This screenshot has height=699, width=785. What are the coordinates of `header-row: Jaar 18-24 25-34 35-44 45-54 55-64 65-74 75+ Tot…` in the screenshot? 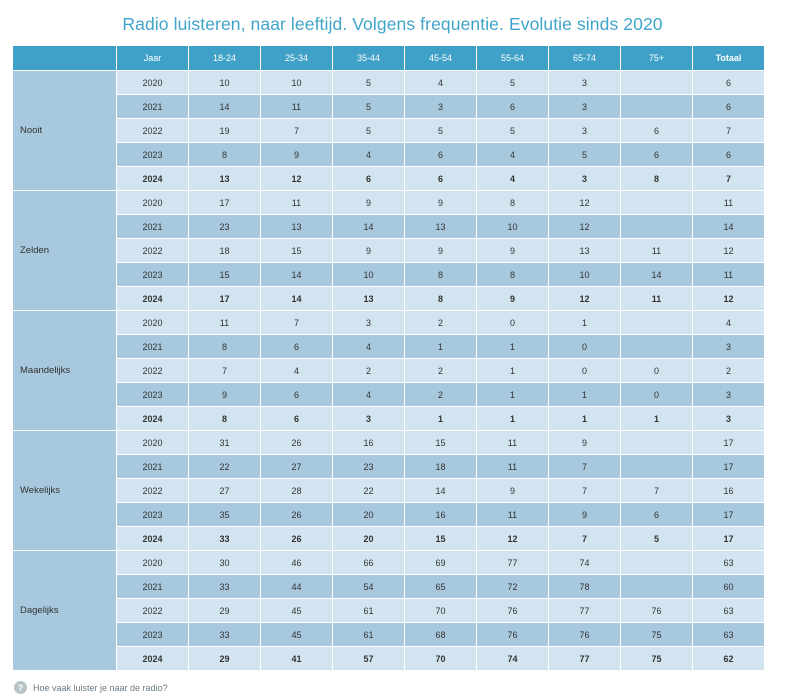 It's located at (388, 58).